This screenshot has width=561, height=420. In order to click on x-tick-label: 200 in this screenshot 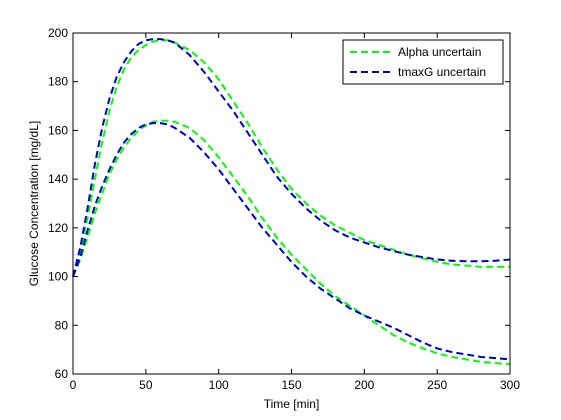, I will do `click(364, 385)`.